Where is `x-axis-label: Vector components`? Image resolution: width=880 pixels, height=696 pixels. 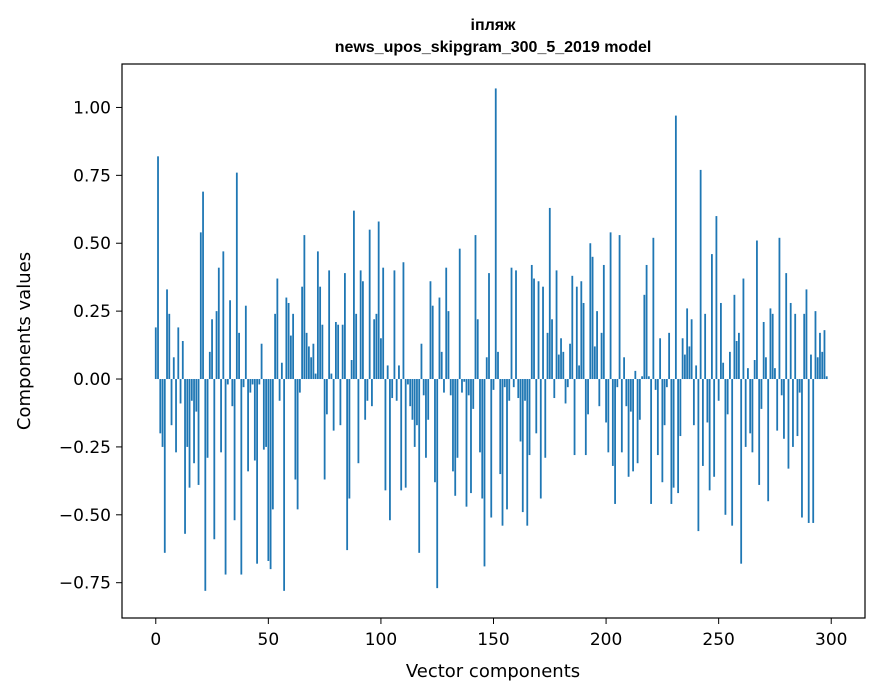 x-axis-label: Vector components is located at coordinates (493, 671).